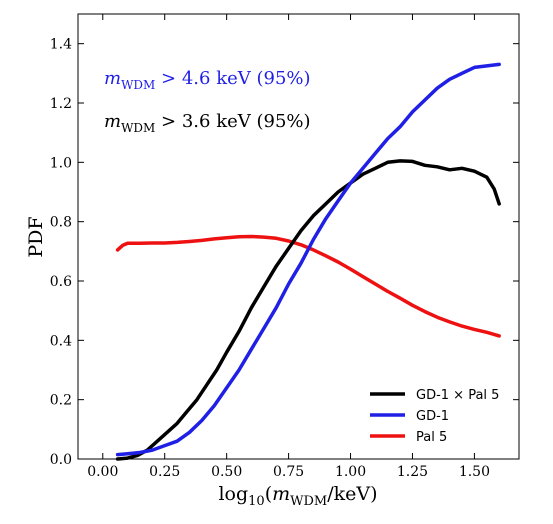 This screenshot has height=524, width=553. Describe the element at coordinates (102, 472) in the screenshot. I see `x-tick-label: 0.00` at that location.